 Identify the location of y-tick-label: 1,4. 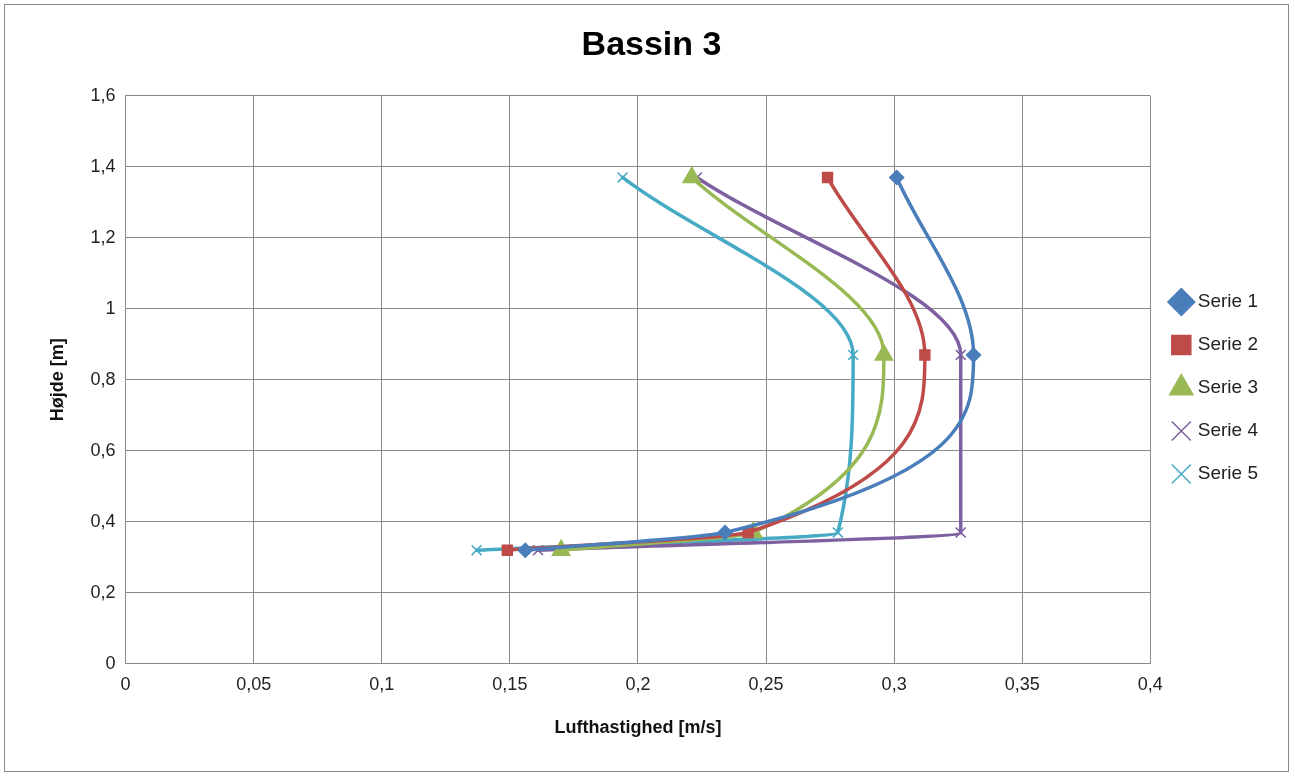
(103, 165).